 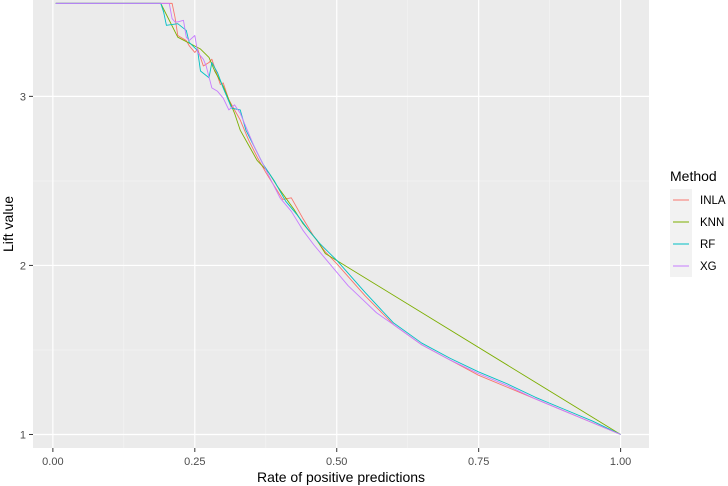 What do you see at coordinates (23, 435) in the screenshot?
I see `y-tick-label: 1` at bounding box center [23, 435].